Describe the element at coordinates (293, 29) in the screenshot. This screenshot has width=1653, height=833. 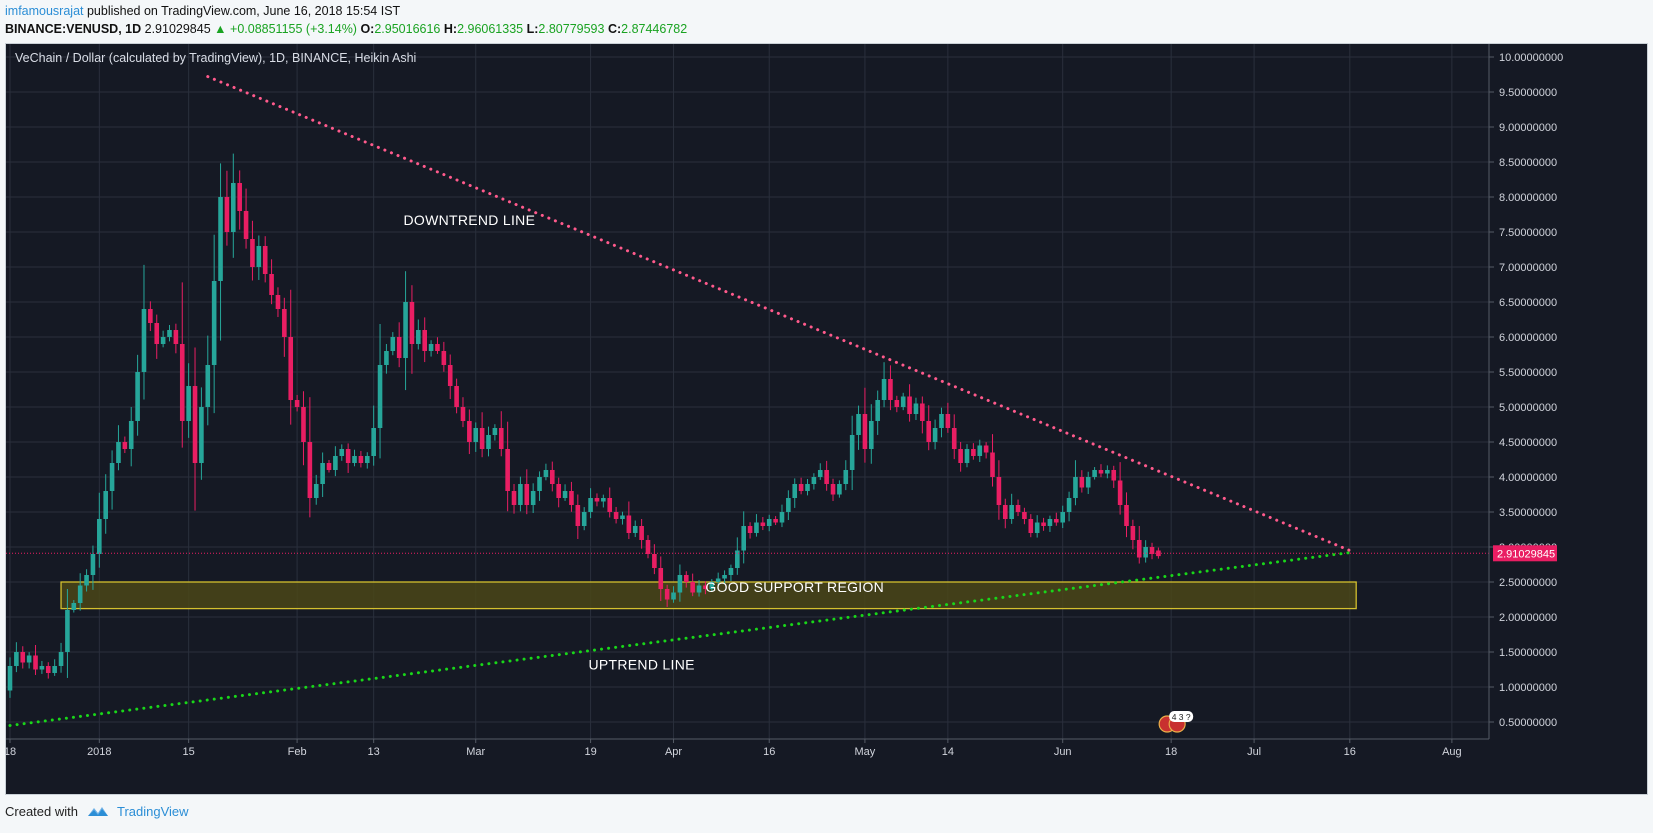
I see `price-change: +0.08851155 (+3.14%)` at that location.